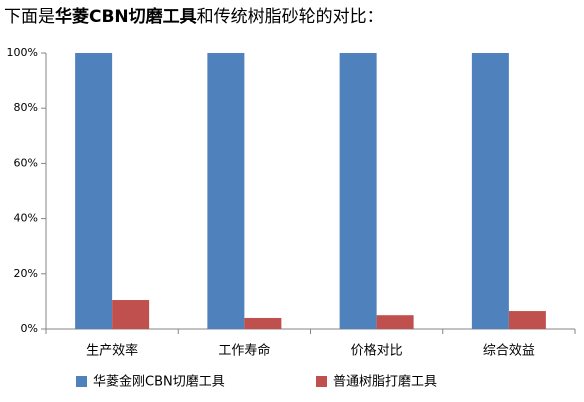 The width and height of the screenshot is (584, 402). What do you see at coordinates (29, 17) in the screenshot?
I see `title-part: 下面是` at bounding box center [29, 17].